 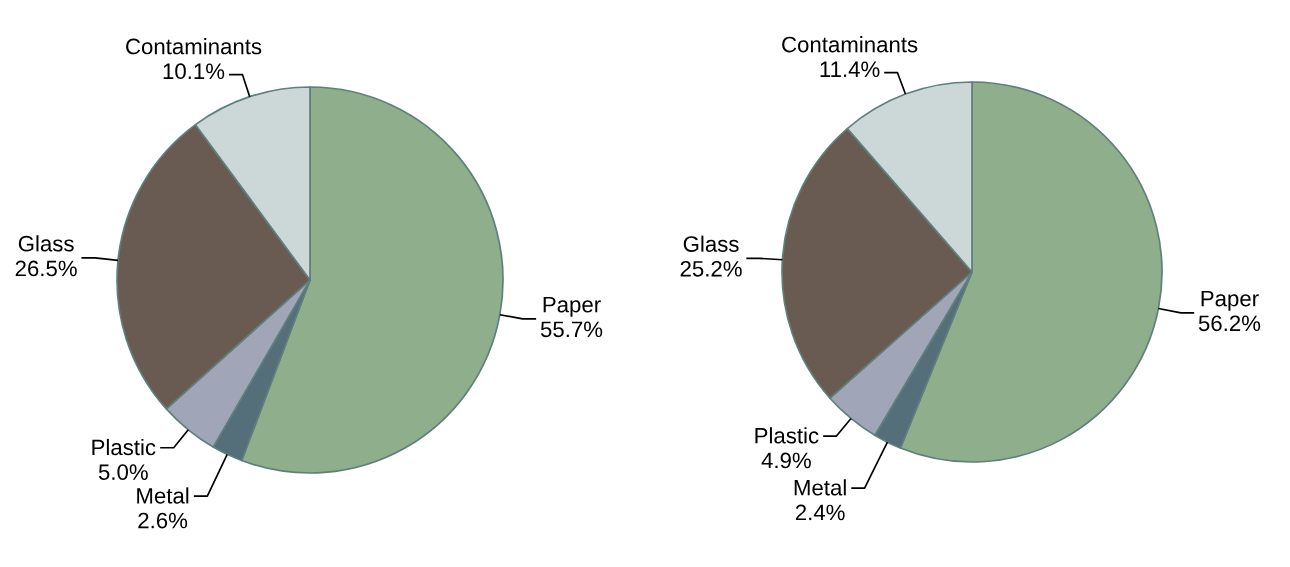 I want to click on data-label: 25.2%, so click(x=711, y=268).